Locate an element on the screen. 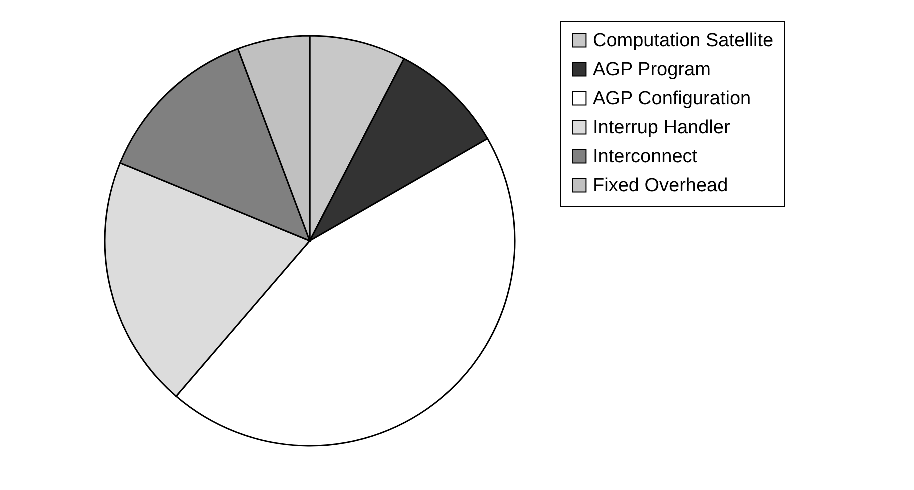 The width and height of the screenshot is (914, 490). legend-label: Fixed Overhead is located at coordinates (660, 186).